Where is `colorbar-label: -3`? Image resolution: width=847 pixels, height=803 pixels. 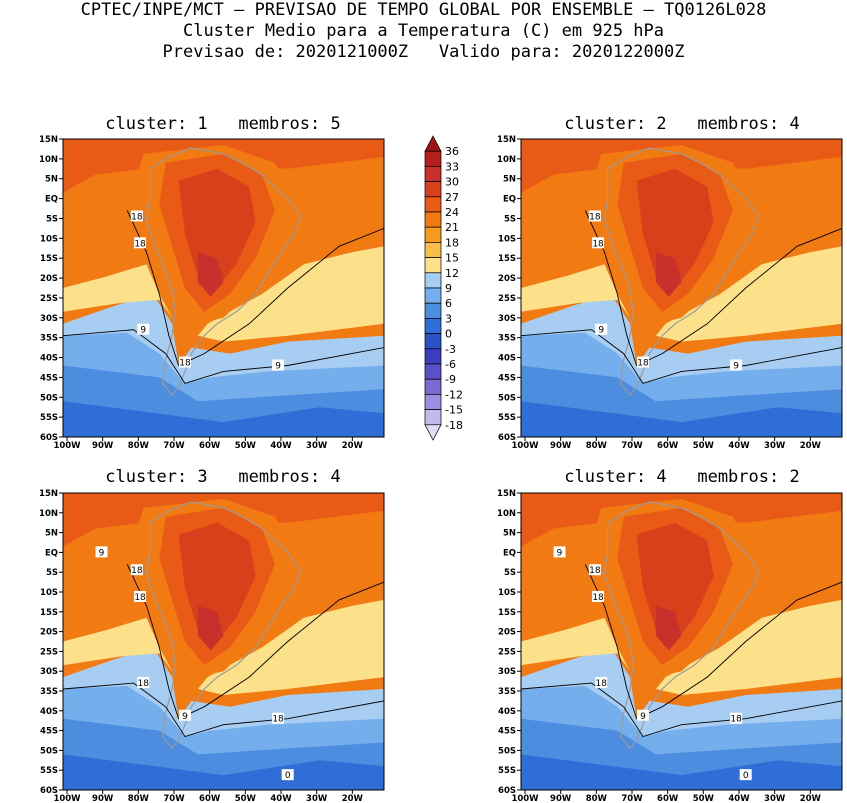 colorbar-label: -3 is located at coordinates (450, 349).